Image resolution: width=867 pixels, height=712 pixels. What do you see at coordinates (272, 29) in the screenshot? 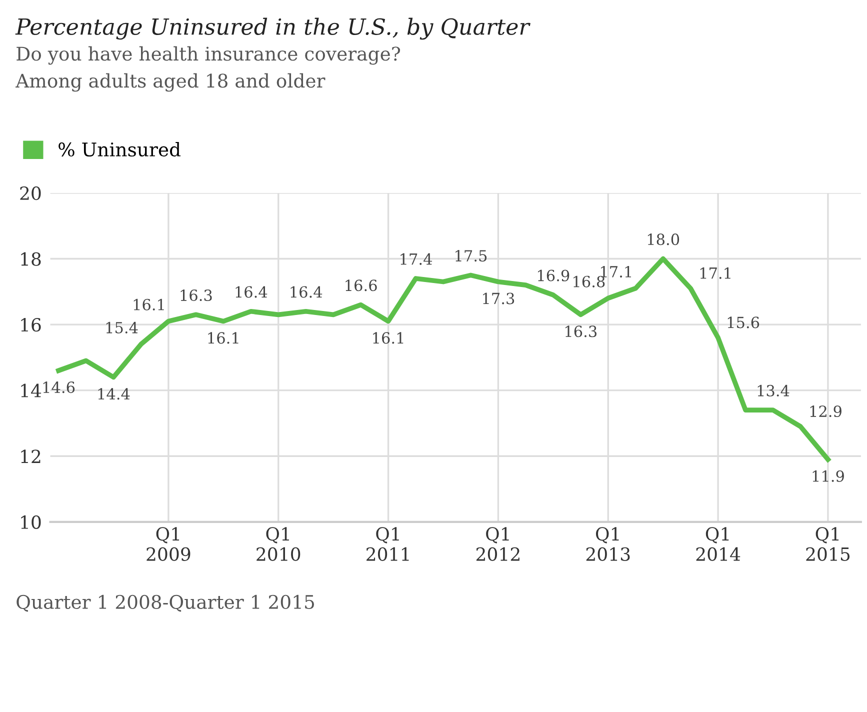
I see `chart-title: Percentage Uninsured in the U.S., by Quarter` at bounding box center [272, 29].